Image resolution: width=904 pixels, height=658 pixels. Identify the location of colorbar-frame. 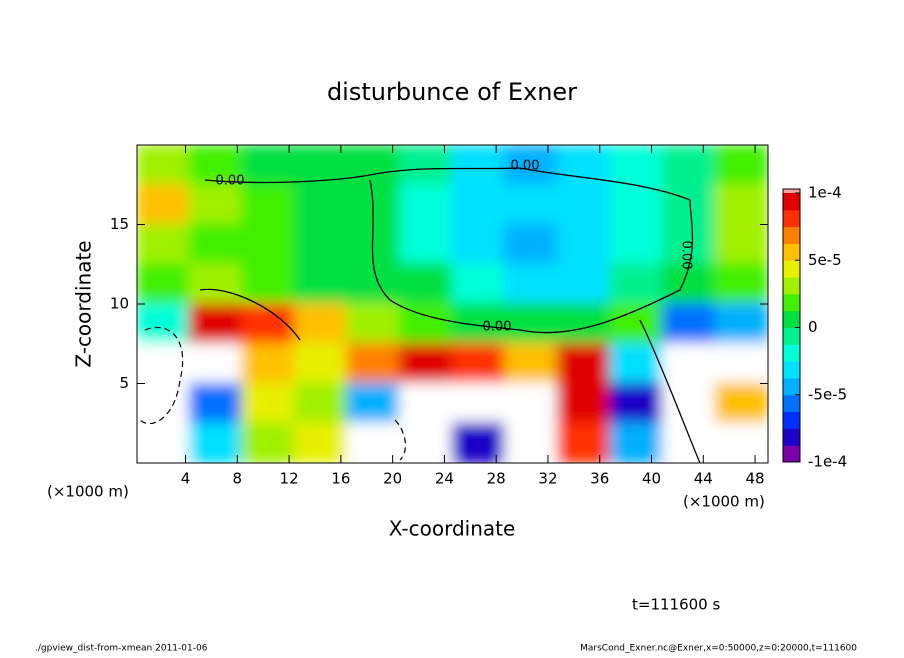
(791, 325).